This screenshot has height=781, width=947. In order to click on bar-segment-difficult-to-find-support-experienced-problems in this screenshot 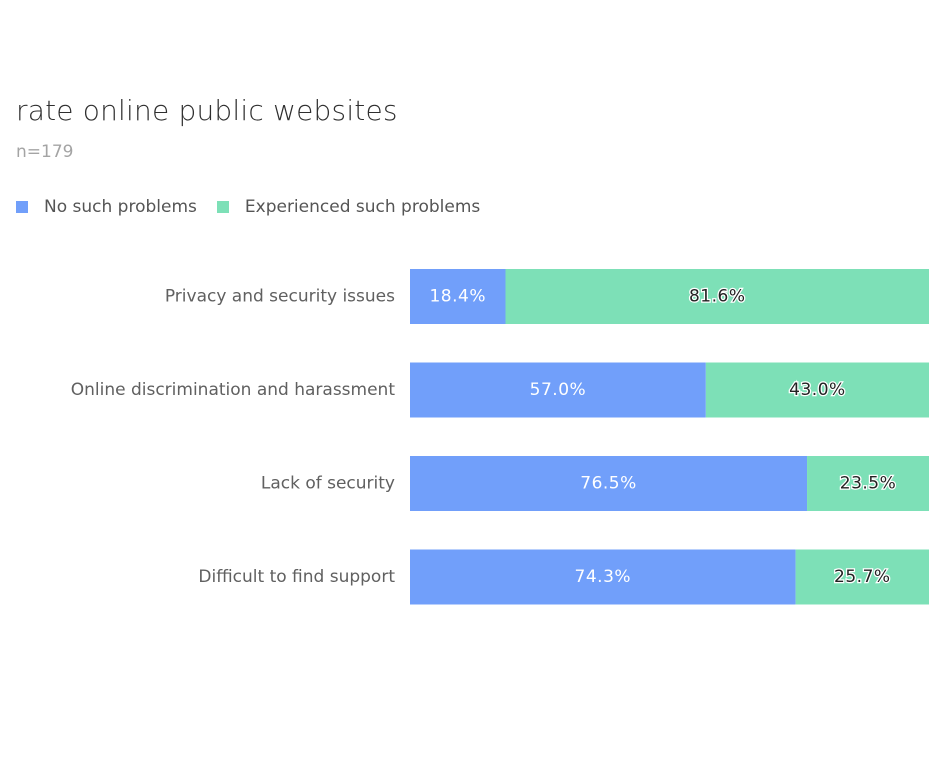, I will do `click(862, 577)`.